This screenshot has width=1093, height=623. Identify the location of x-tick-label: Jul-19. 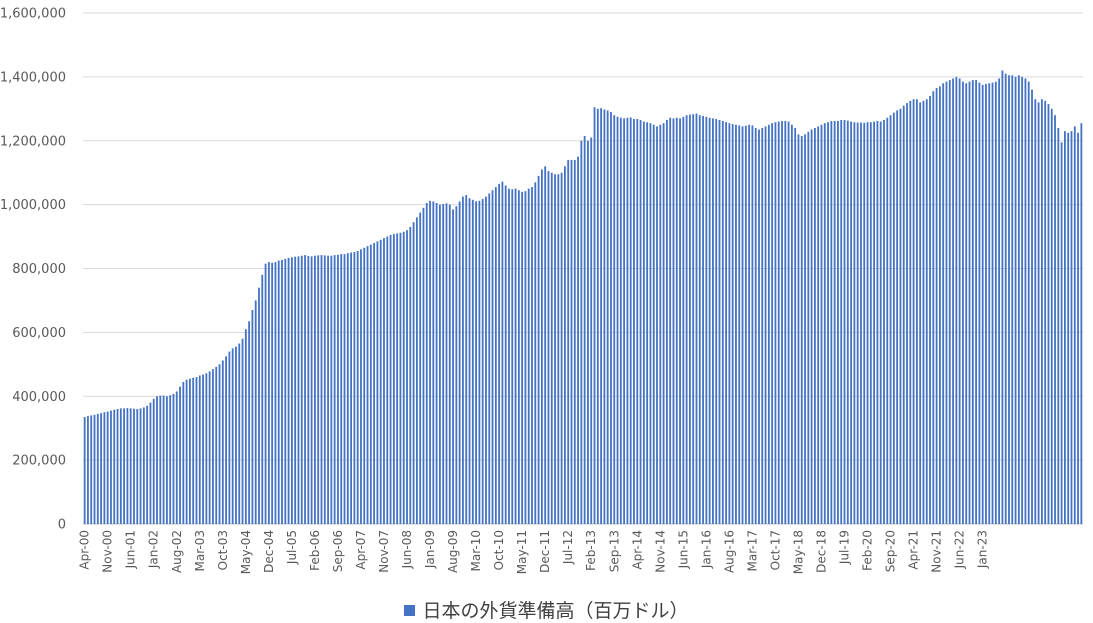
(845, 547).